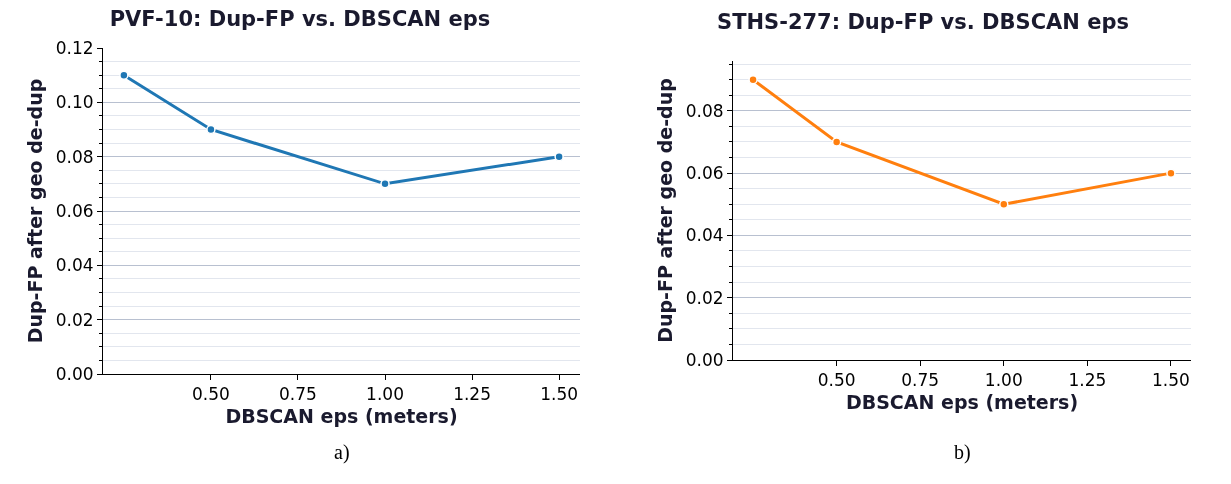 Image resolution: width=1231 pixels, height=484 pixels. I want to click on chart-title: STHS-277: Dup-FP vs. DBSCAN eps, so click(923, 22).